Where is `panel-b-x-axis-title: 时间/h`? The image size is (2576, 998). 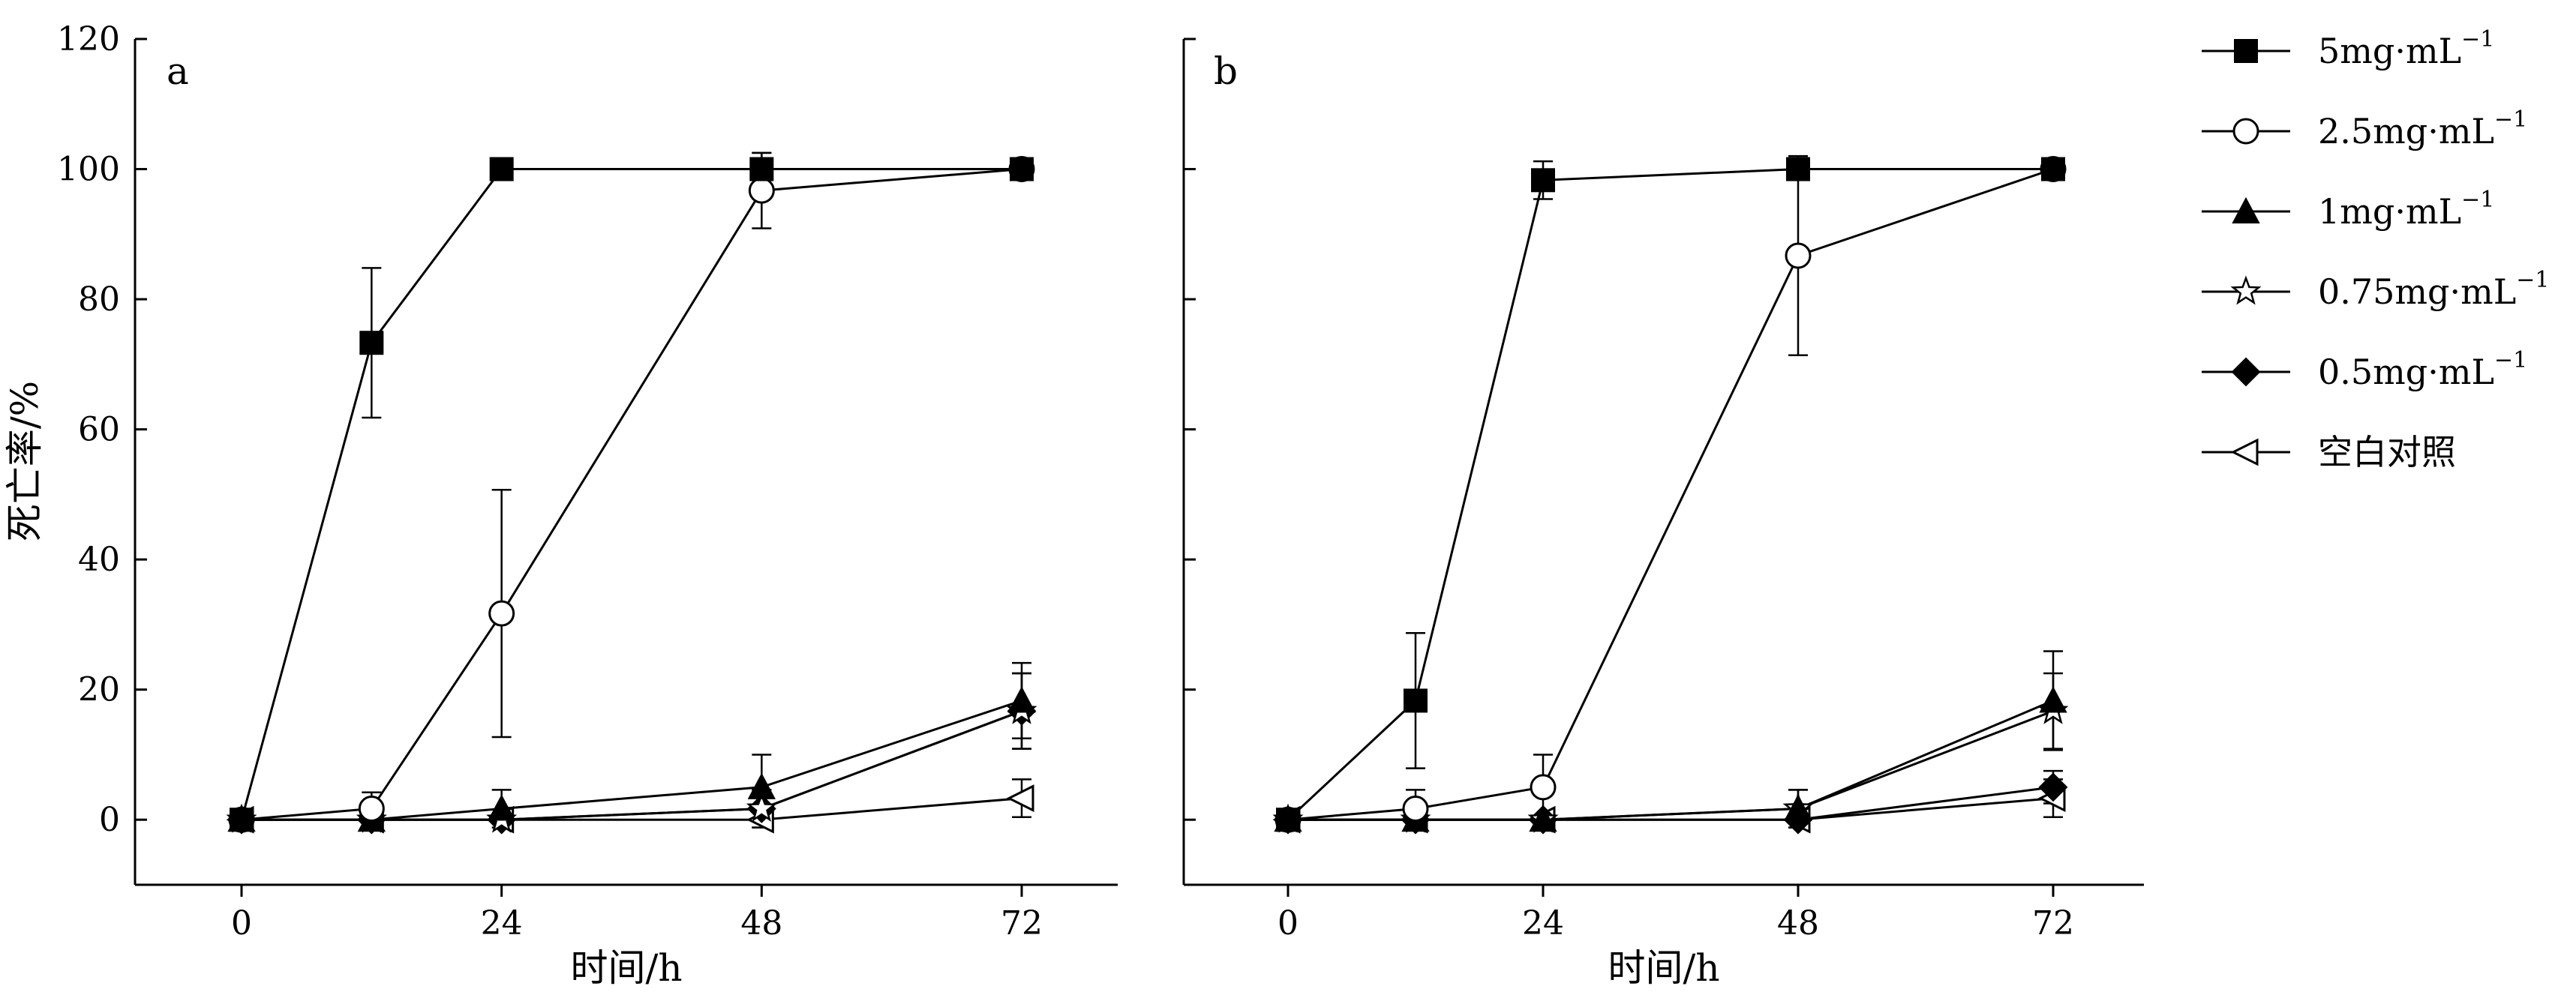
panel-b-x-axis-title: 时间/h is located at coordinates (1663, 968).